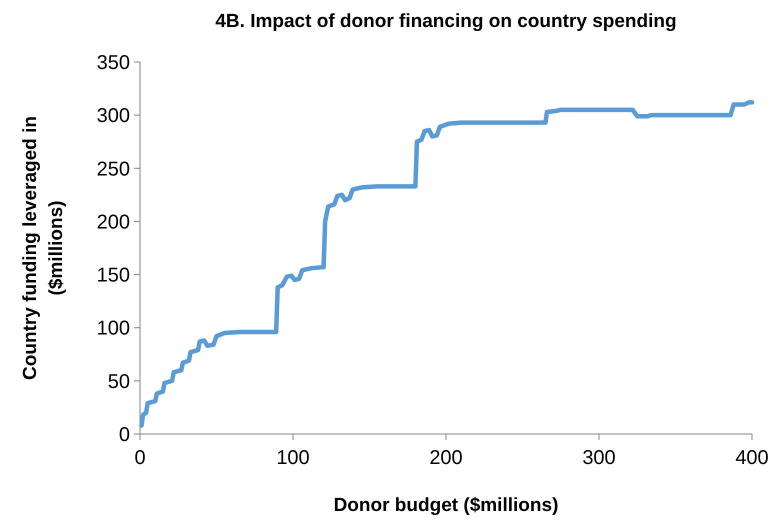  Describe the element at coordinates (113, 222) in the screenshot. I see `y-tick-label: 200` at that location.